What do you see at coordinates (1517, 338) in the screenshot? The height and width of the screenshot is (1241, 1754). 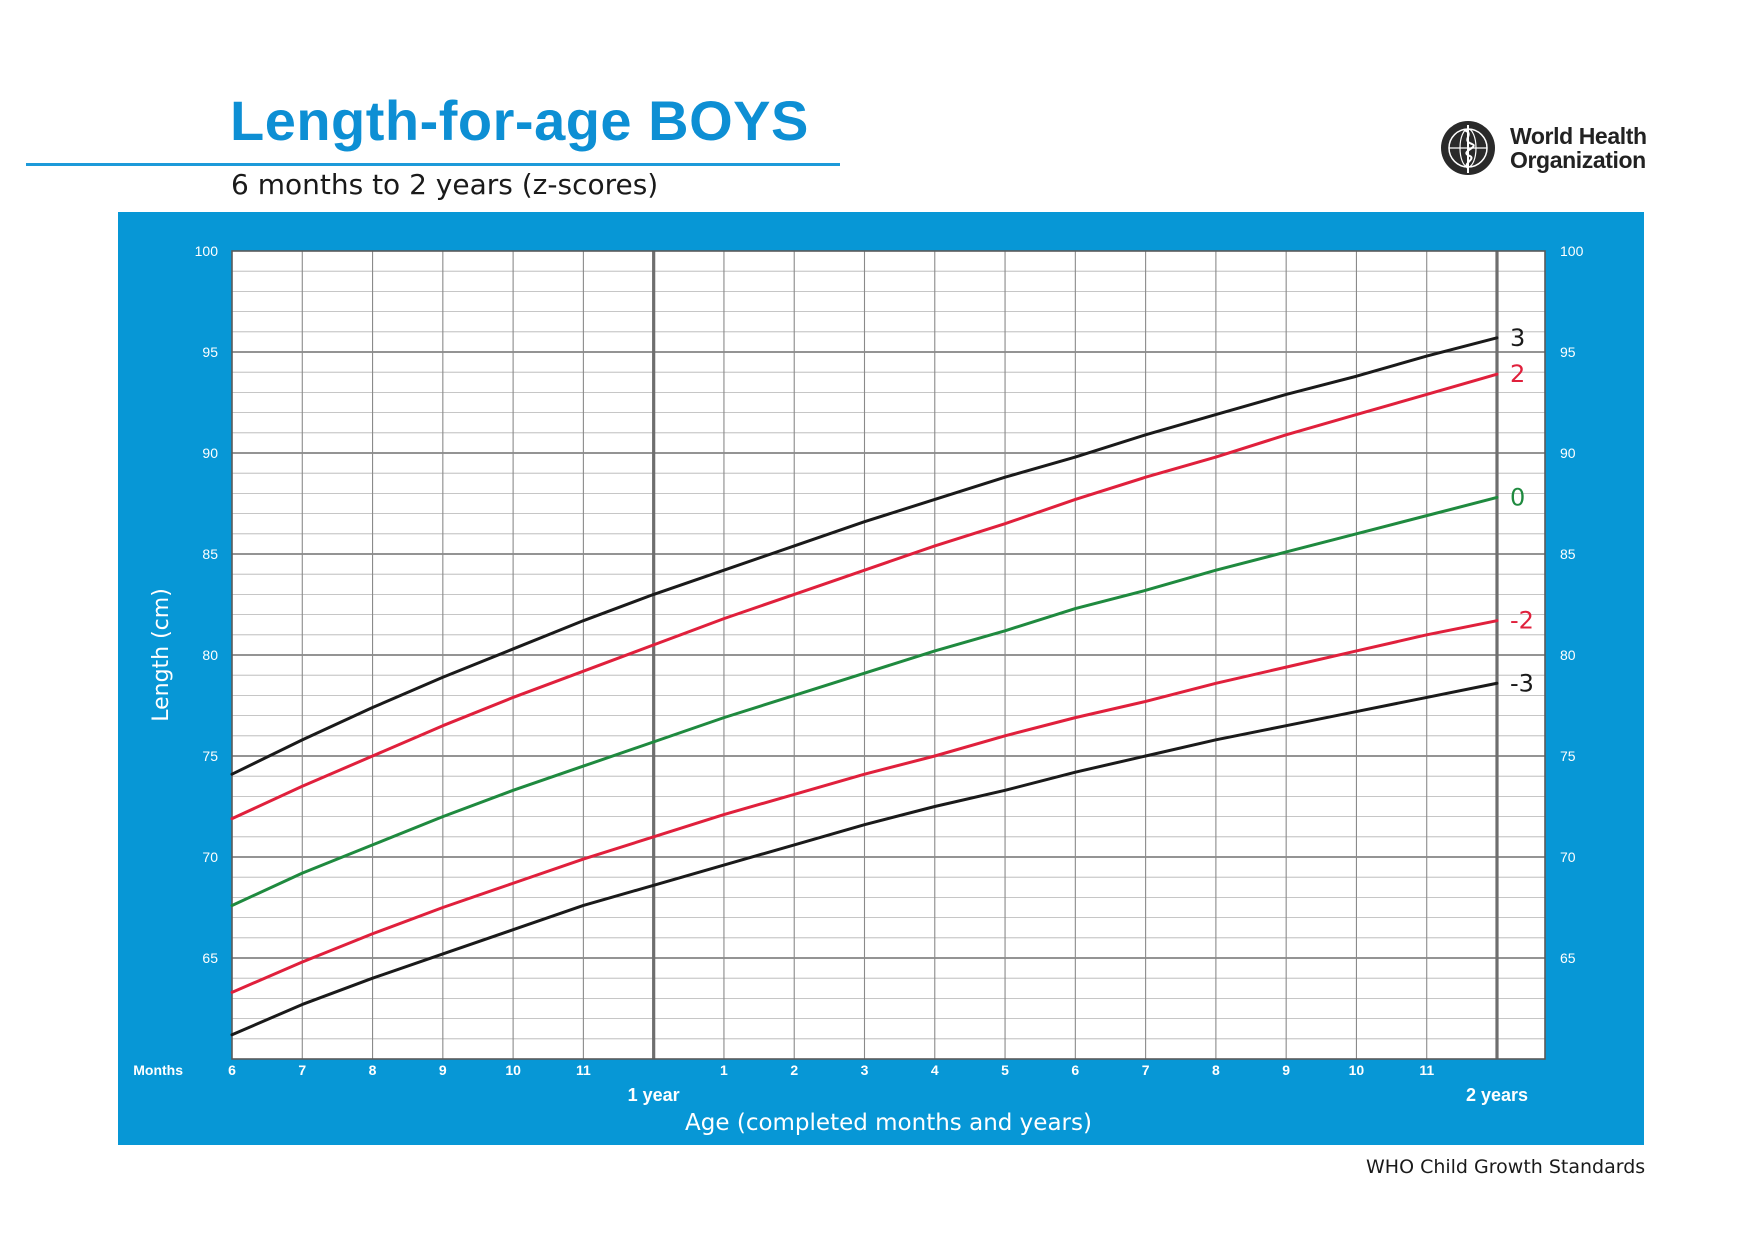 I see `zscore-label: 3` at bounding box center [1517, 338].